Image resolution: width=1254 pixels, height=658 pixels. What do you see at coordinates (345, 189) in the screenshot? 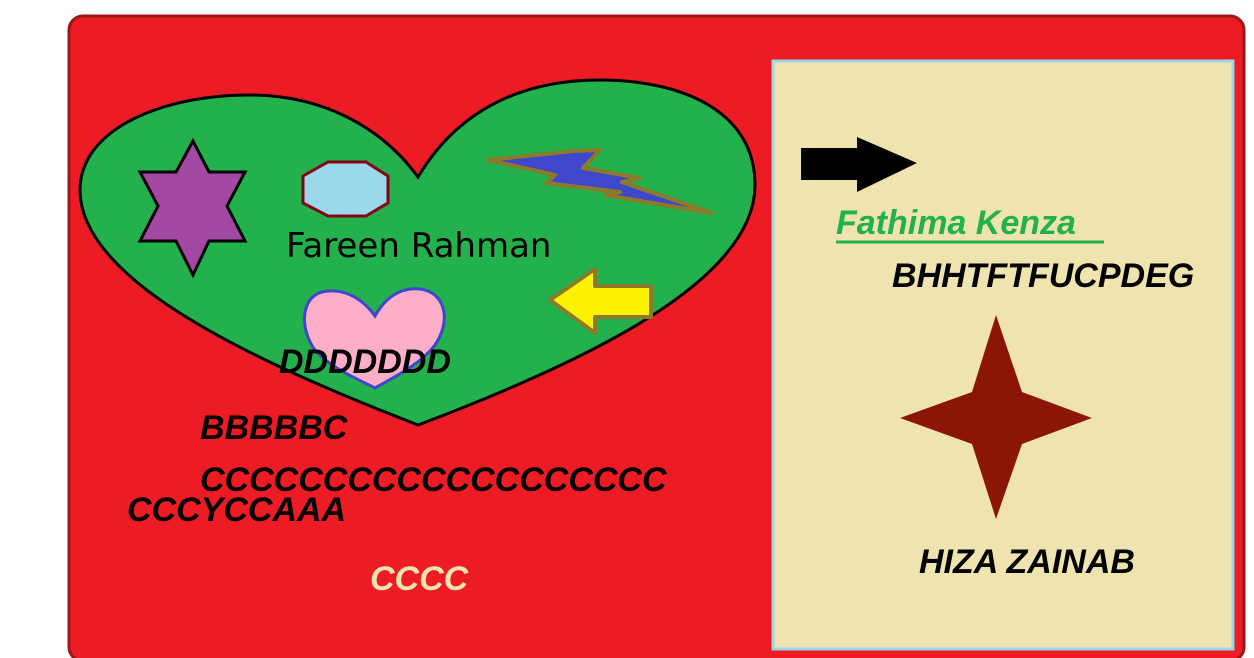
I see `hexagon-icon` at bounding box center [345, 189].